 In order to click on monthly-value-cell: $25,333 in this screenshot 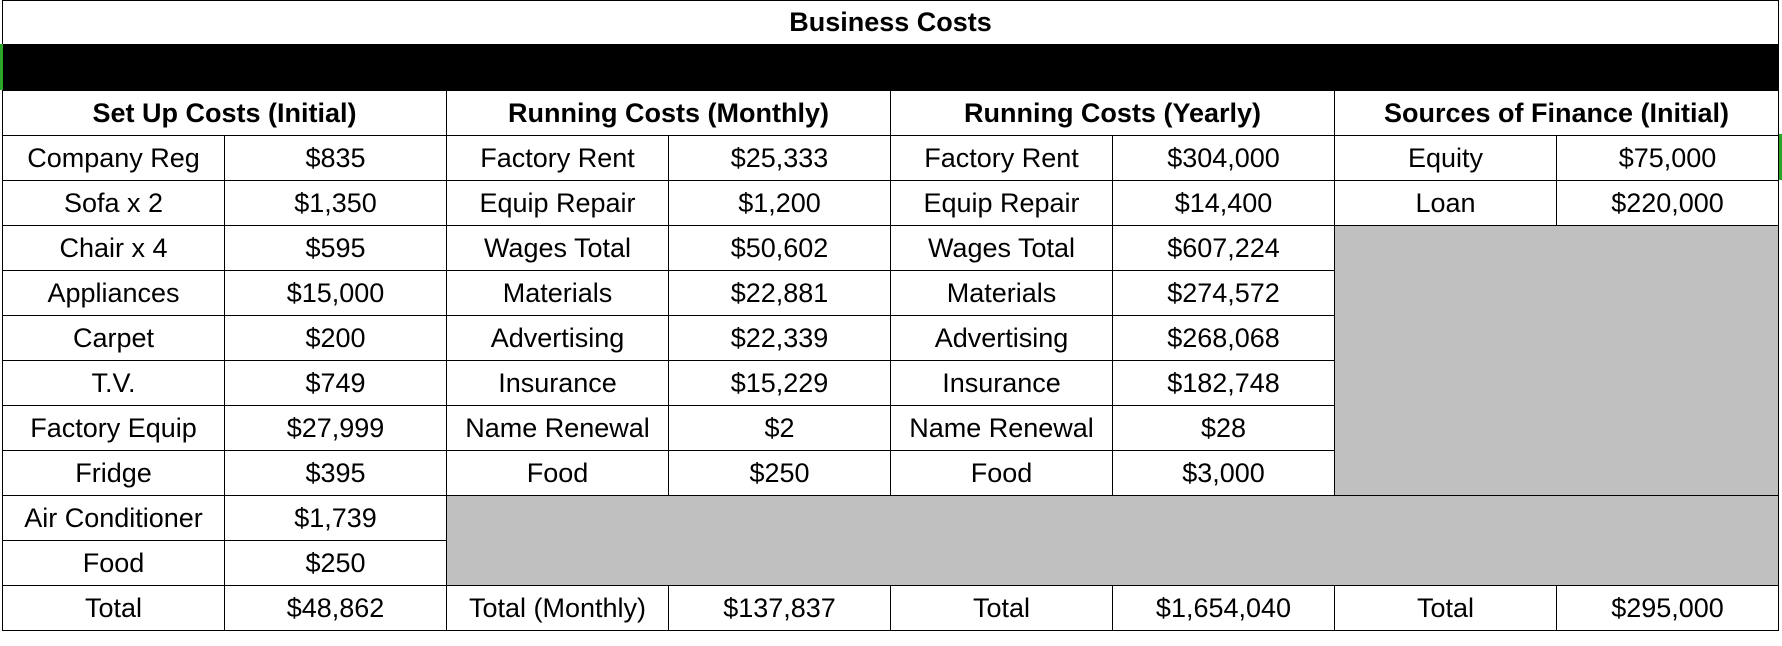, I will do `click(779, 158)`.